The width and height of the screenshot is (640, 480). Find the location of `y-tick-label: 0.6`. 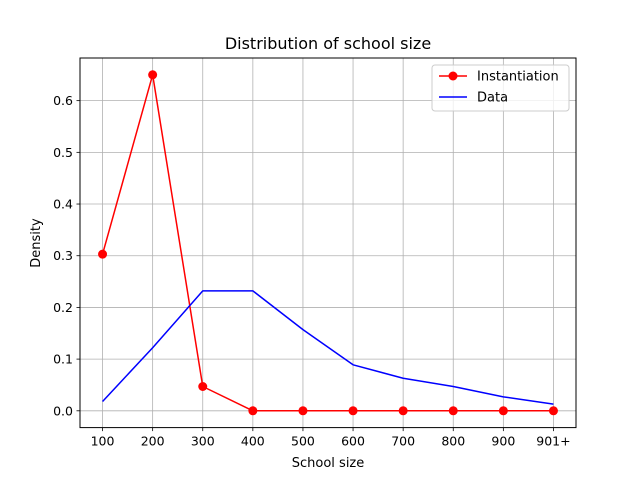

y-tick-label: 0.6 is located at coordinates (63, 100).